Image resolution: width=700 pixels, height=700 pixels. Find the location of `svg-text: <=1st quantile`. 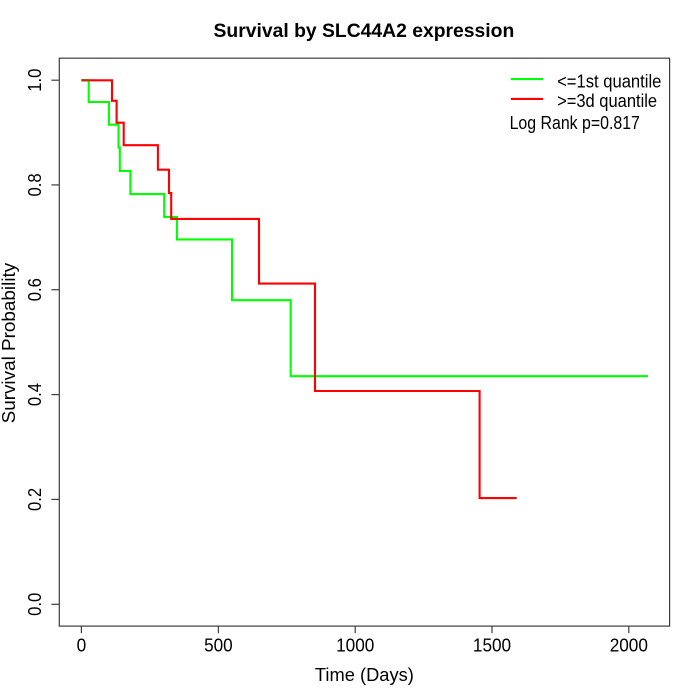

svg-text: <=1st quantile is located at coordinates (609, 82).